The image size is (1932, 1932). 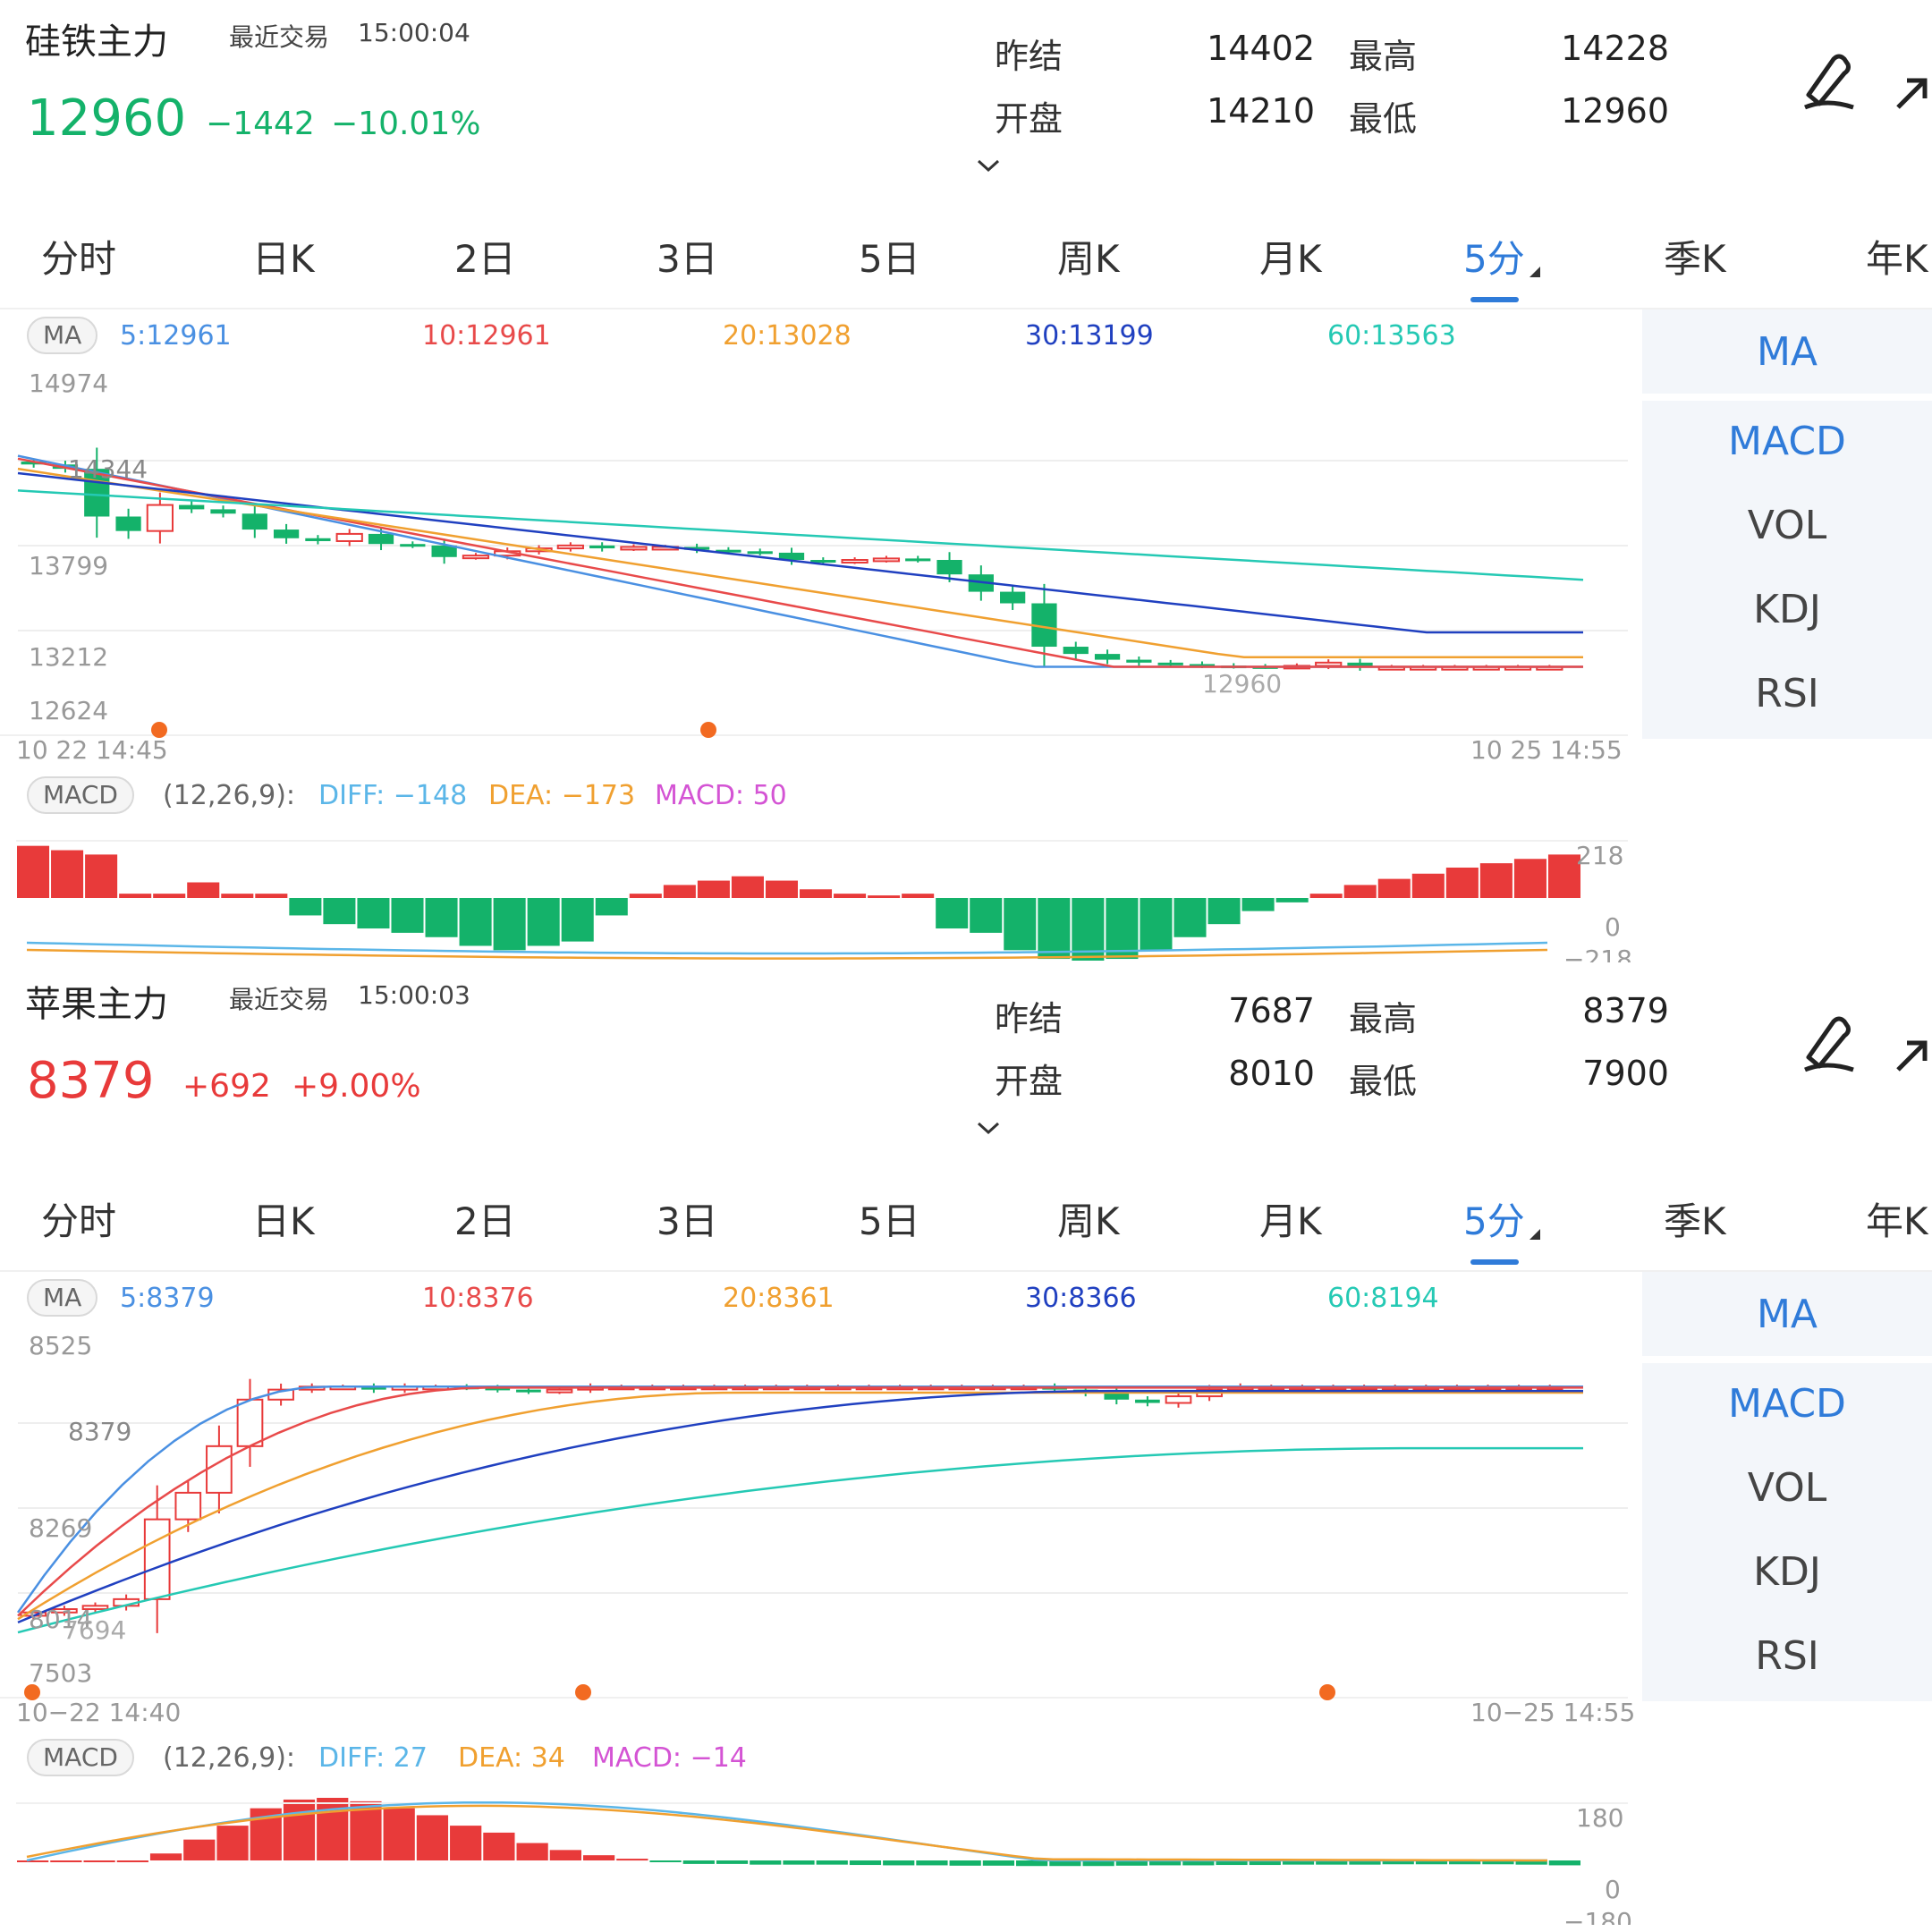 What do you see at coordinates (226, 1086) in the screenshot?
I see `price-change: +692` at bounding box center [226, 1086].